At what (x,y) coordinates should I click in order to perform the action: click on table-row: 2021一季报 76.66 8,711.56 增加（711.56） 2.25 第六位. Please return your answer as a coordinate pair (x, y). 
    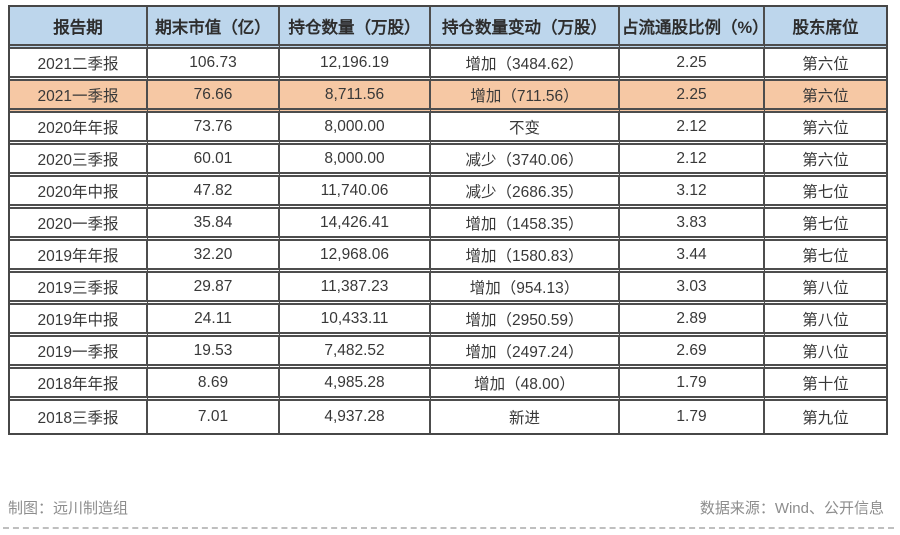
    Looking at the image, I should click on (448, 97).